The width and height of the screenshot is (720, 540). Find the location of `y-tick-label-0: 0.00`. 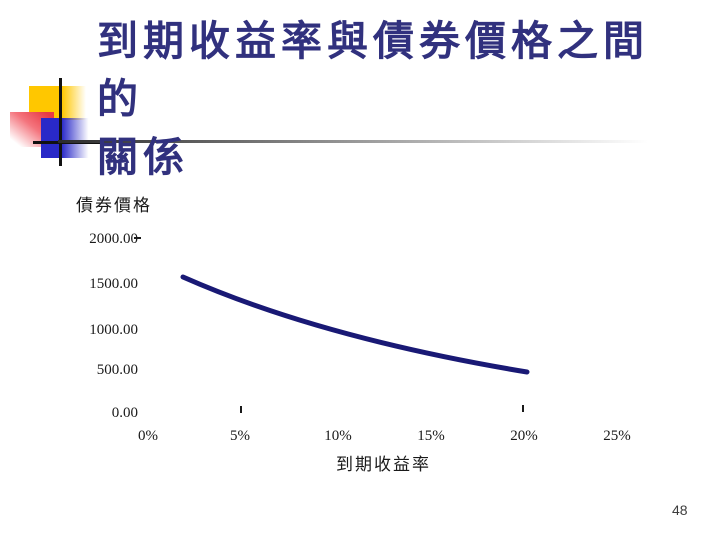

y-tick-label-0: 0.00 is located at coordinates (124, 413).